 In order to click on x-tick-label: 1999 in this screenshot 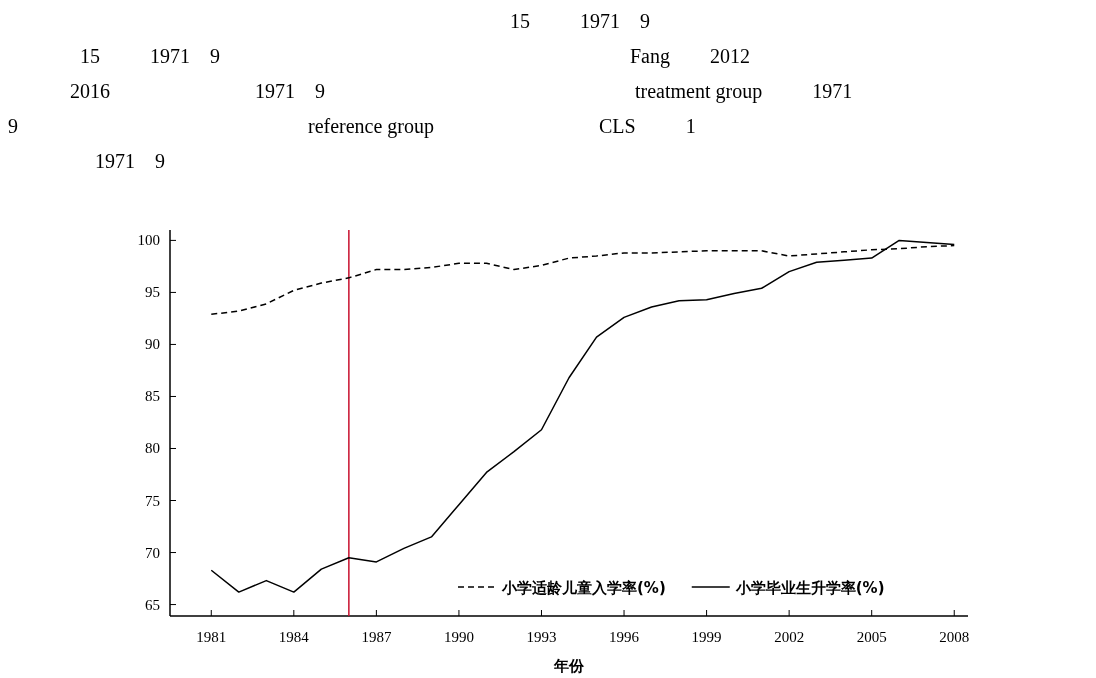, I will do `click(706, 637)`.